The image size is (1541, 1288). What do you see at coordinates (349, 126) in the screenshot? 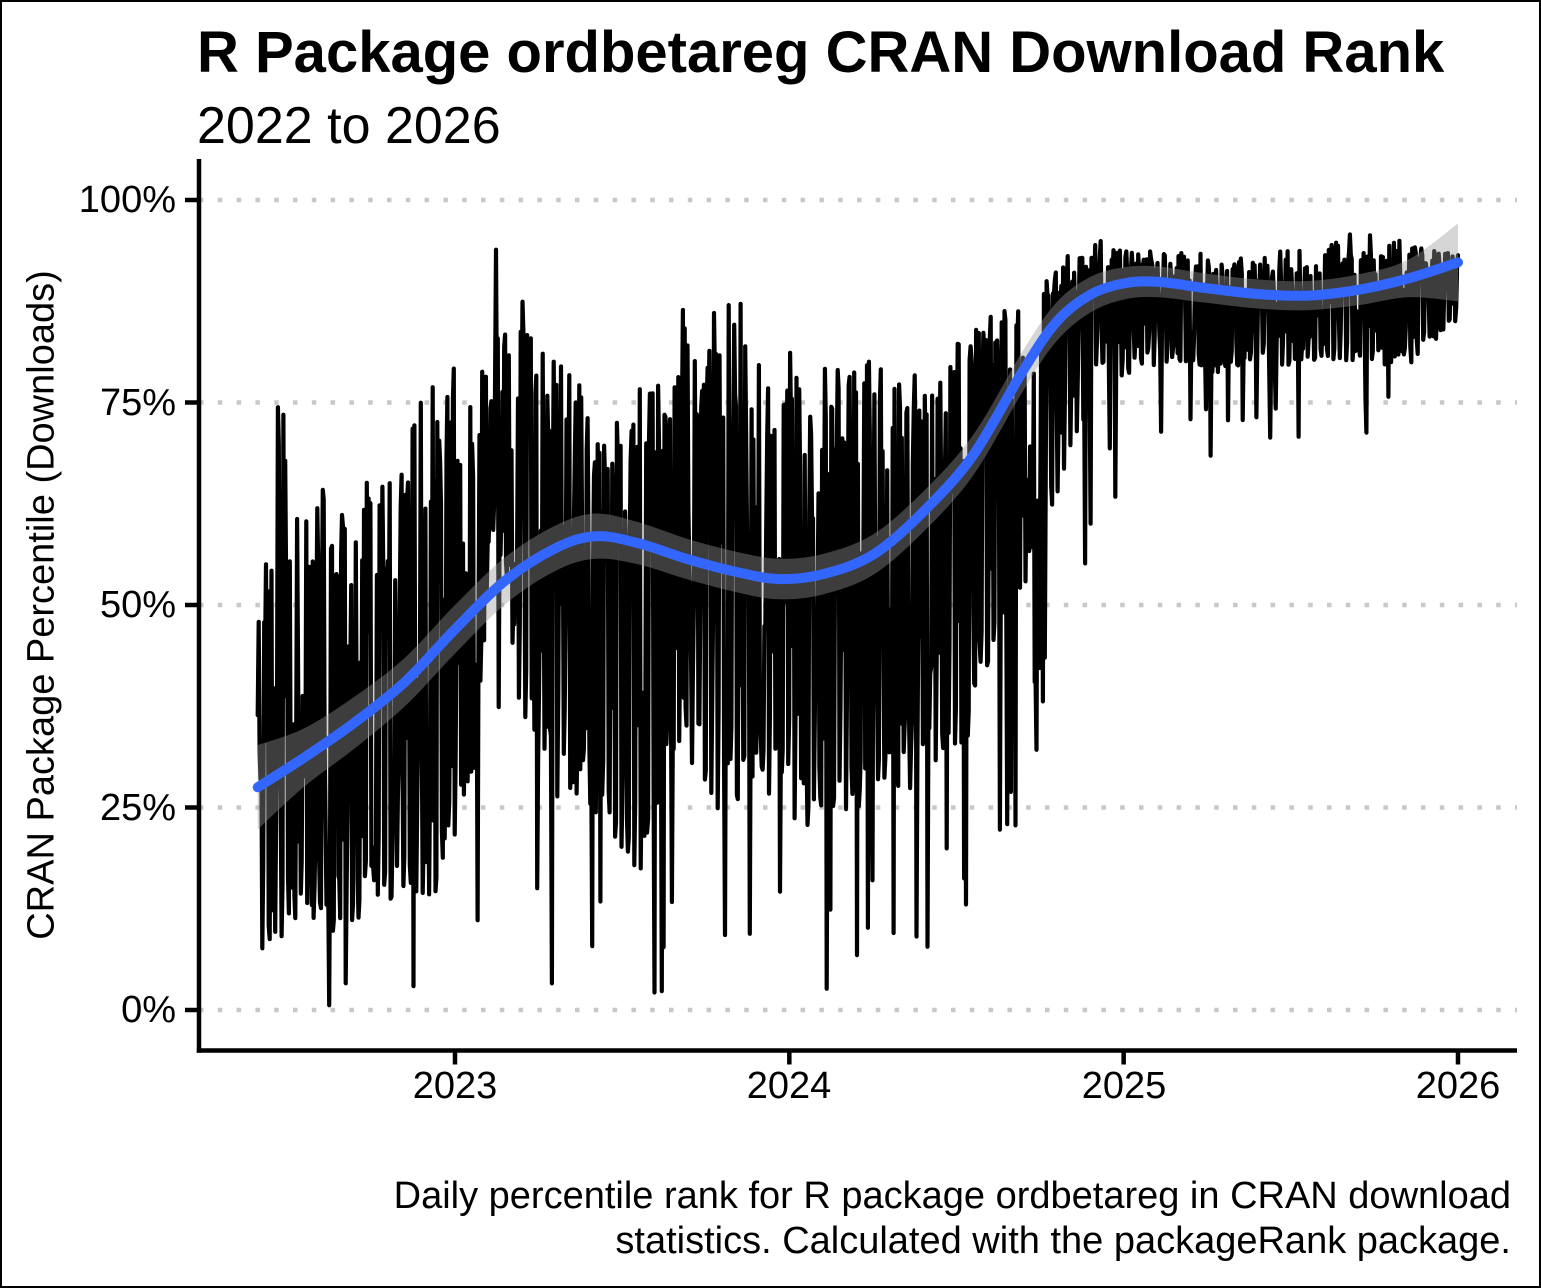
I see `chart-subtitle: 2022 to 2026` at bounding box center [349, 126].